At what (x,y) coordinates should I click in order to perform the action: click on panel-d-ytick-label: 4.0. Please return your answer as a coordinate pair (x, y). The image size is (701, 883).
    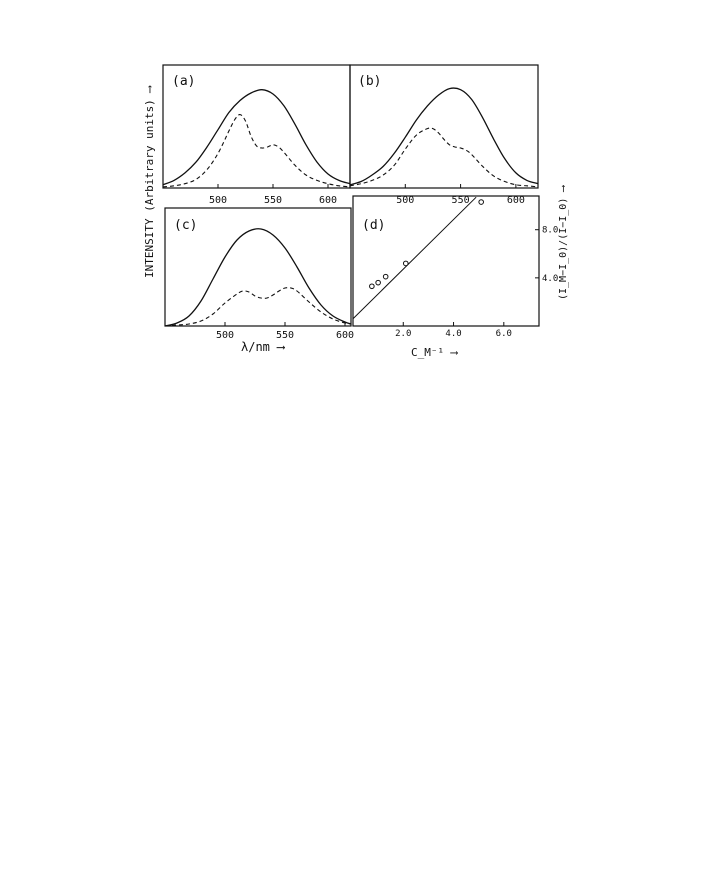
    Looking at the image, I should click on (550, 279).